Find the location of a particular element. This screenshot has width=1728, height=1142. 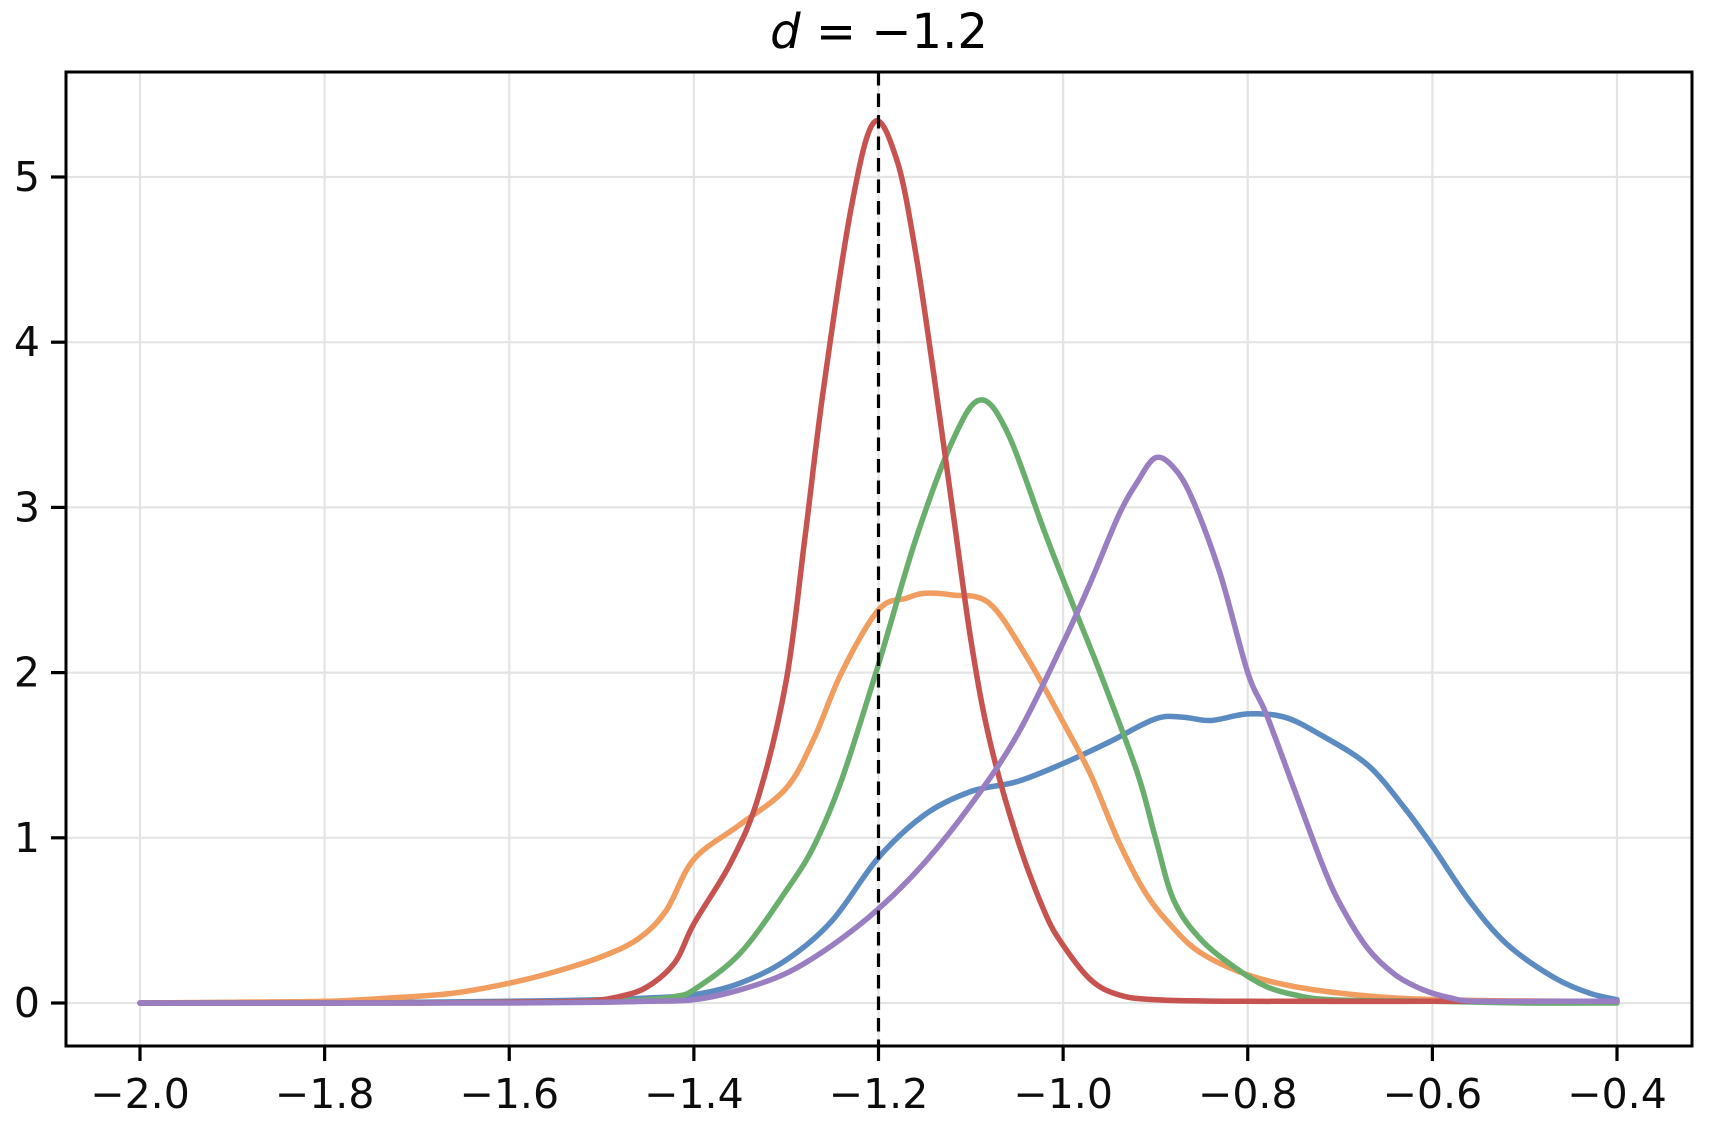

x-tick-label: −1.0 is located at coordinates (1063, 1094).